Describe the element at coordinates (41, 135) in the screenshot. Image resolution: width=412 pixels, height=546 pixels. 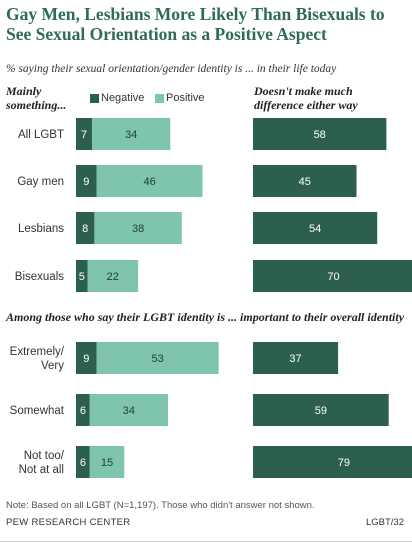
I see `category-label: All LGBT` at that location.